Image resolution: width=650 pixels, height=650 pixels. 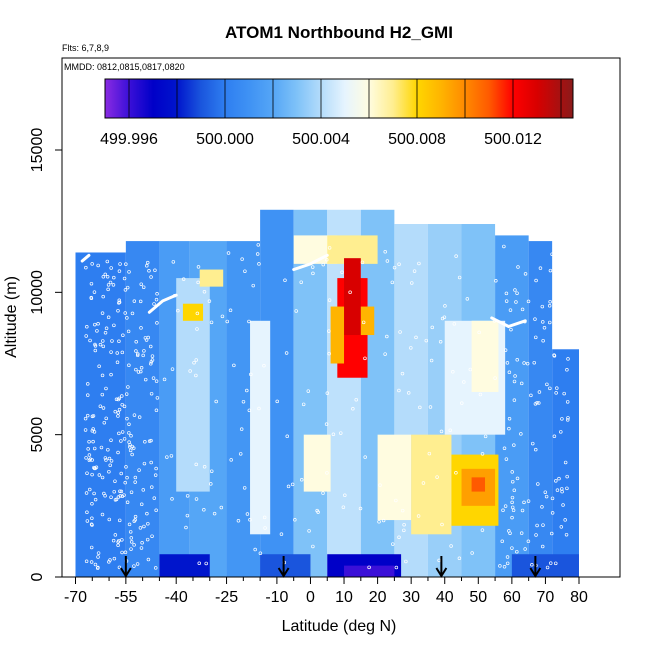 What do you see at coordinates (445, 597) in the screenshot?
I see `x-tick-label: 40` at bounding box center [445, 597].